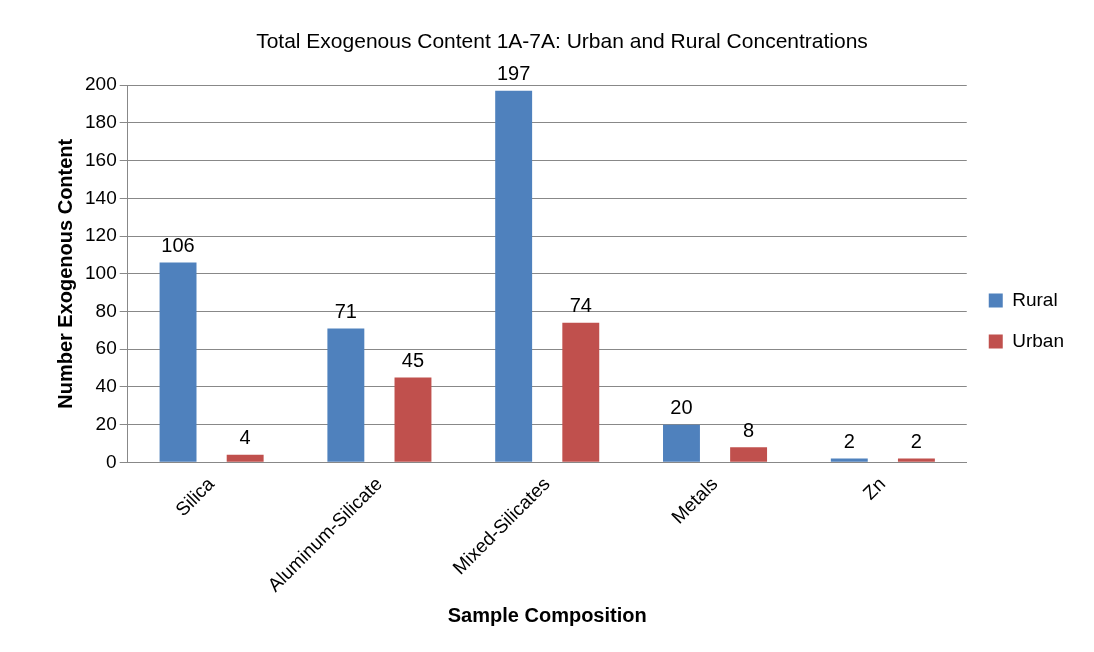 Image resolution: width=1094 pixels, height=652 pixels. What do you see at coordinates (106, 386) in the screenshot?
I see `y-tick-label: 40` at bounding box center [106, 386].